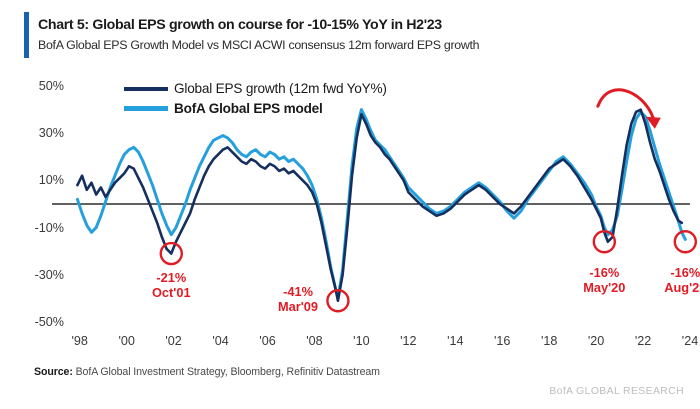  I want to click on annotation-value: -41%, so click(298, 292).